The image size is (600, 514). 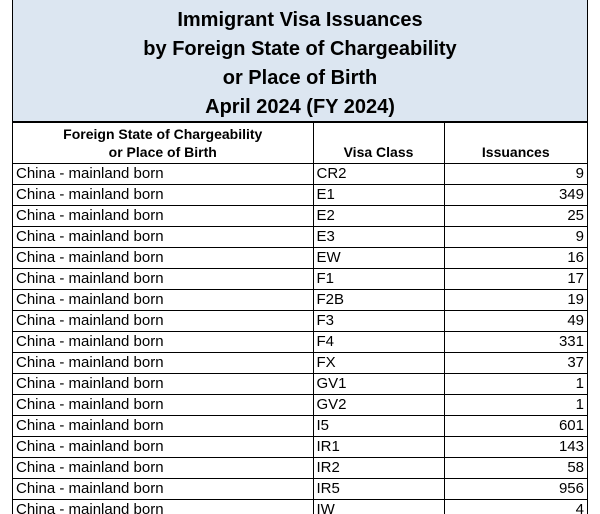 I want to click on cell-issuances: 601, so click(x=515, y=426).